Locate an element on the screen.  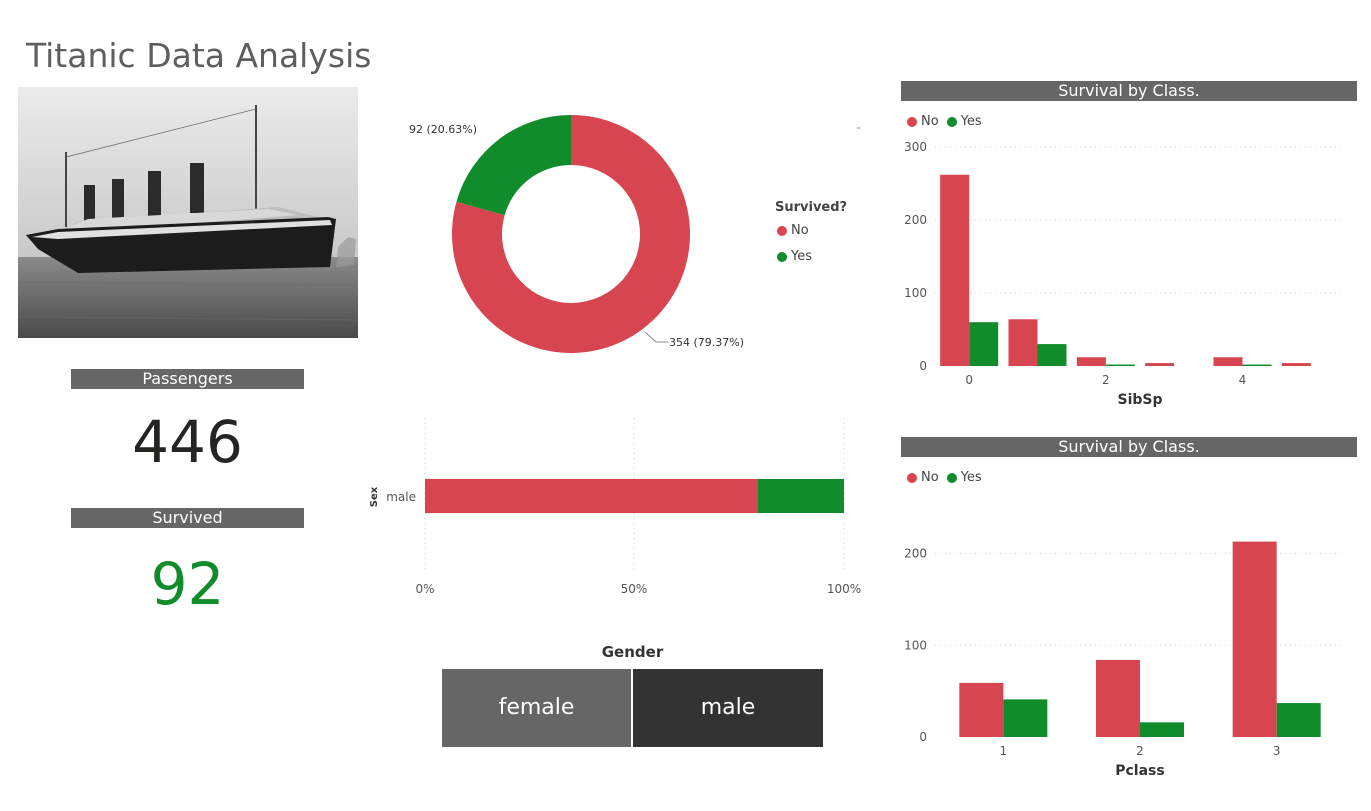
donut-label-no: 354 (79.37%) is located at coordinates (706, 342).